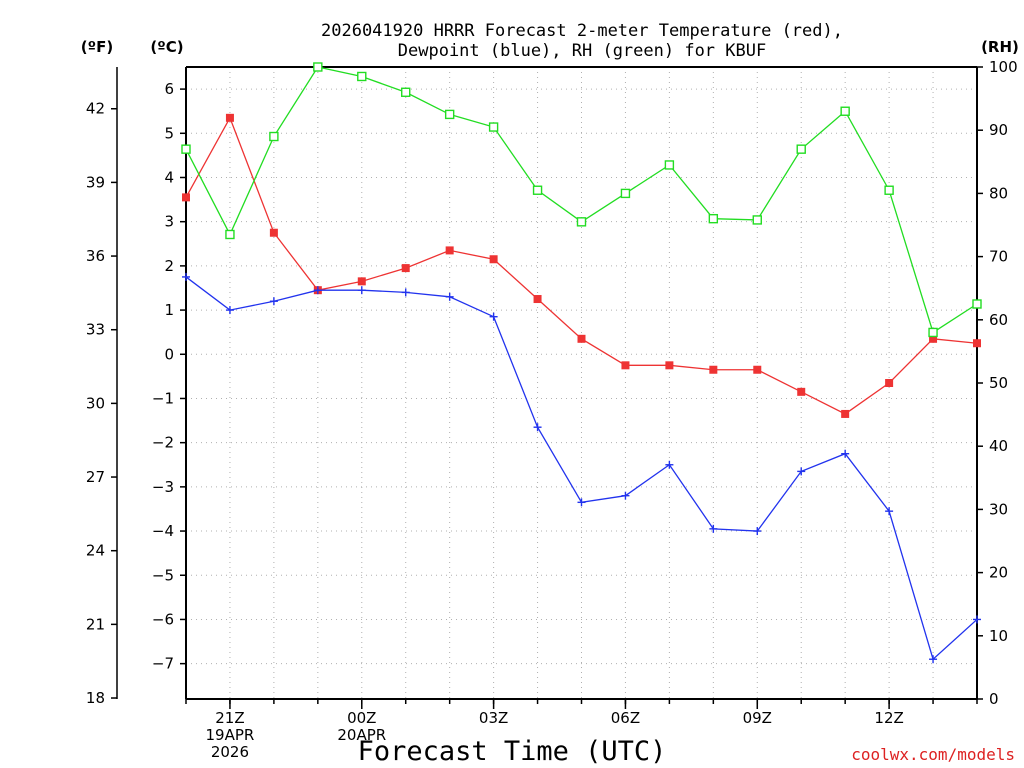 This screenshot has height=768, width=1024. Describe the element at coordinates (933, 754) in the screenshot. I see `credit-text: coolwx.com/models` at that location.